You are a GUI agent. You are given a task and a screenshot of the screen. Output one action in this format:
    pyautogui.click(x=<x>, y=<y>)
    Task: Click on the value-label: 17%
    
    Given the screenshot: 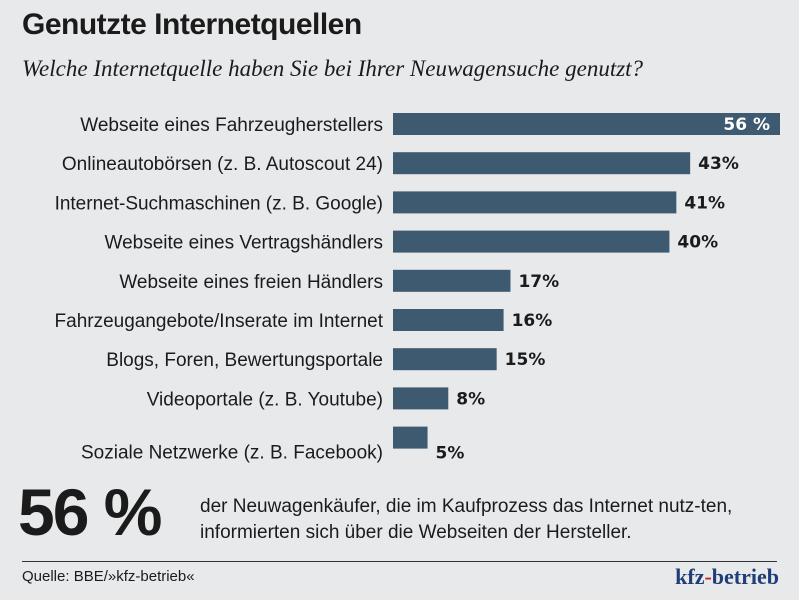 What is the action you would take?
    pyautogui.click(x=538, y=282)
    